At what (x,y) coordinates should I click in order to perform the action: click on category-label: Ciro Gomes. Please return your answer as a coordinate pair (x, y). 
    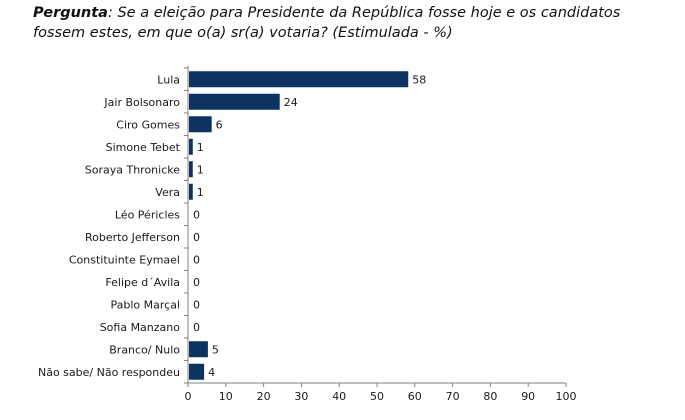
    Looking at the image, I should click on (148, 124).